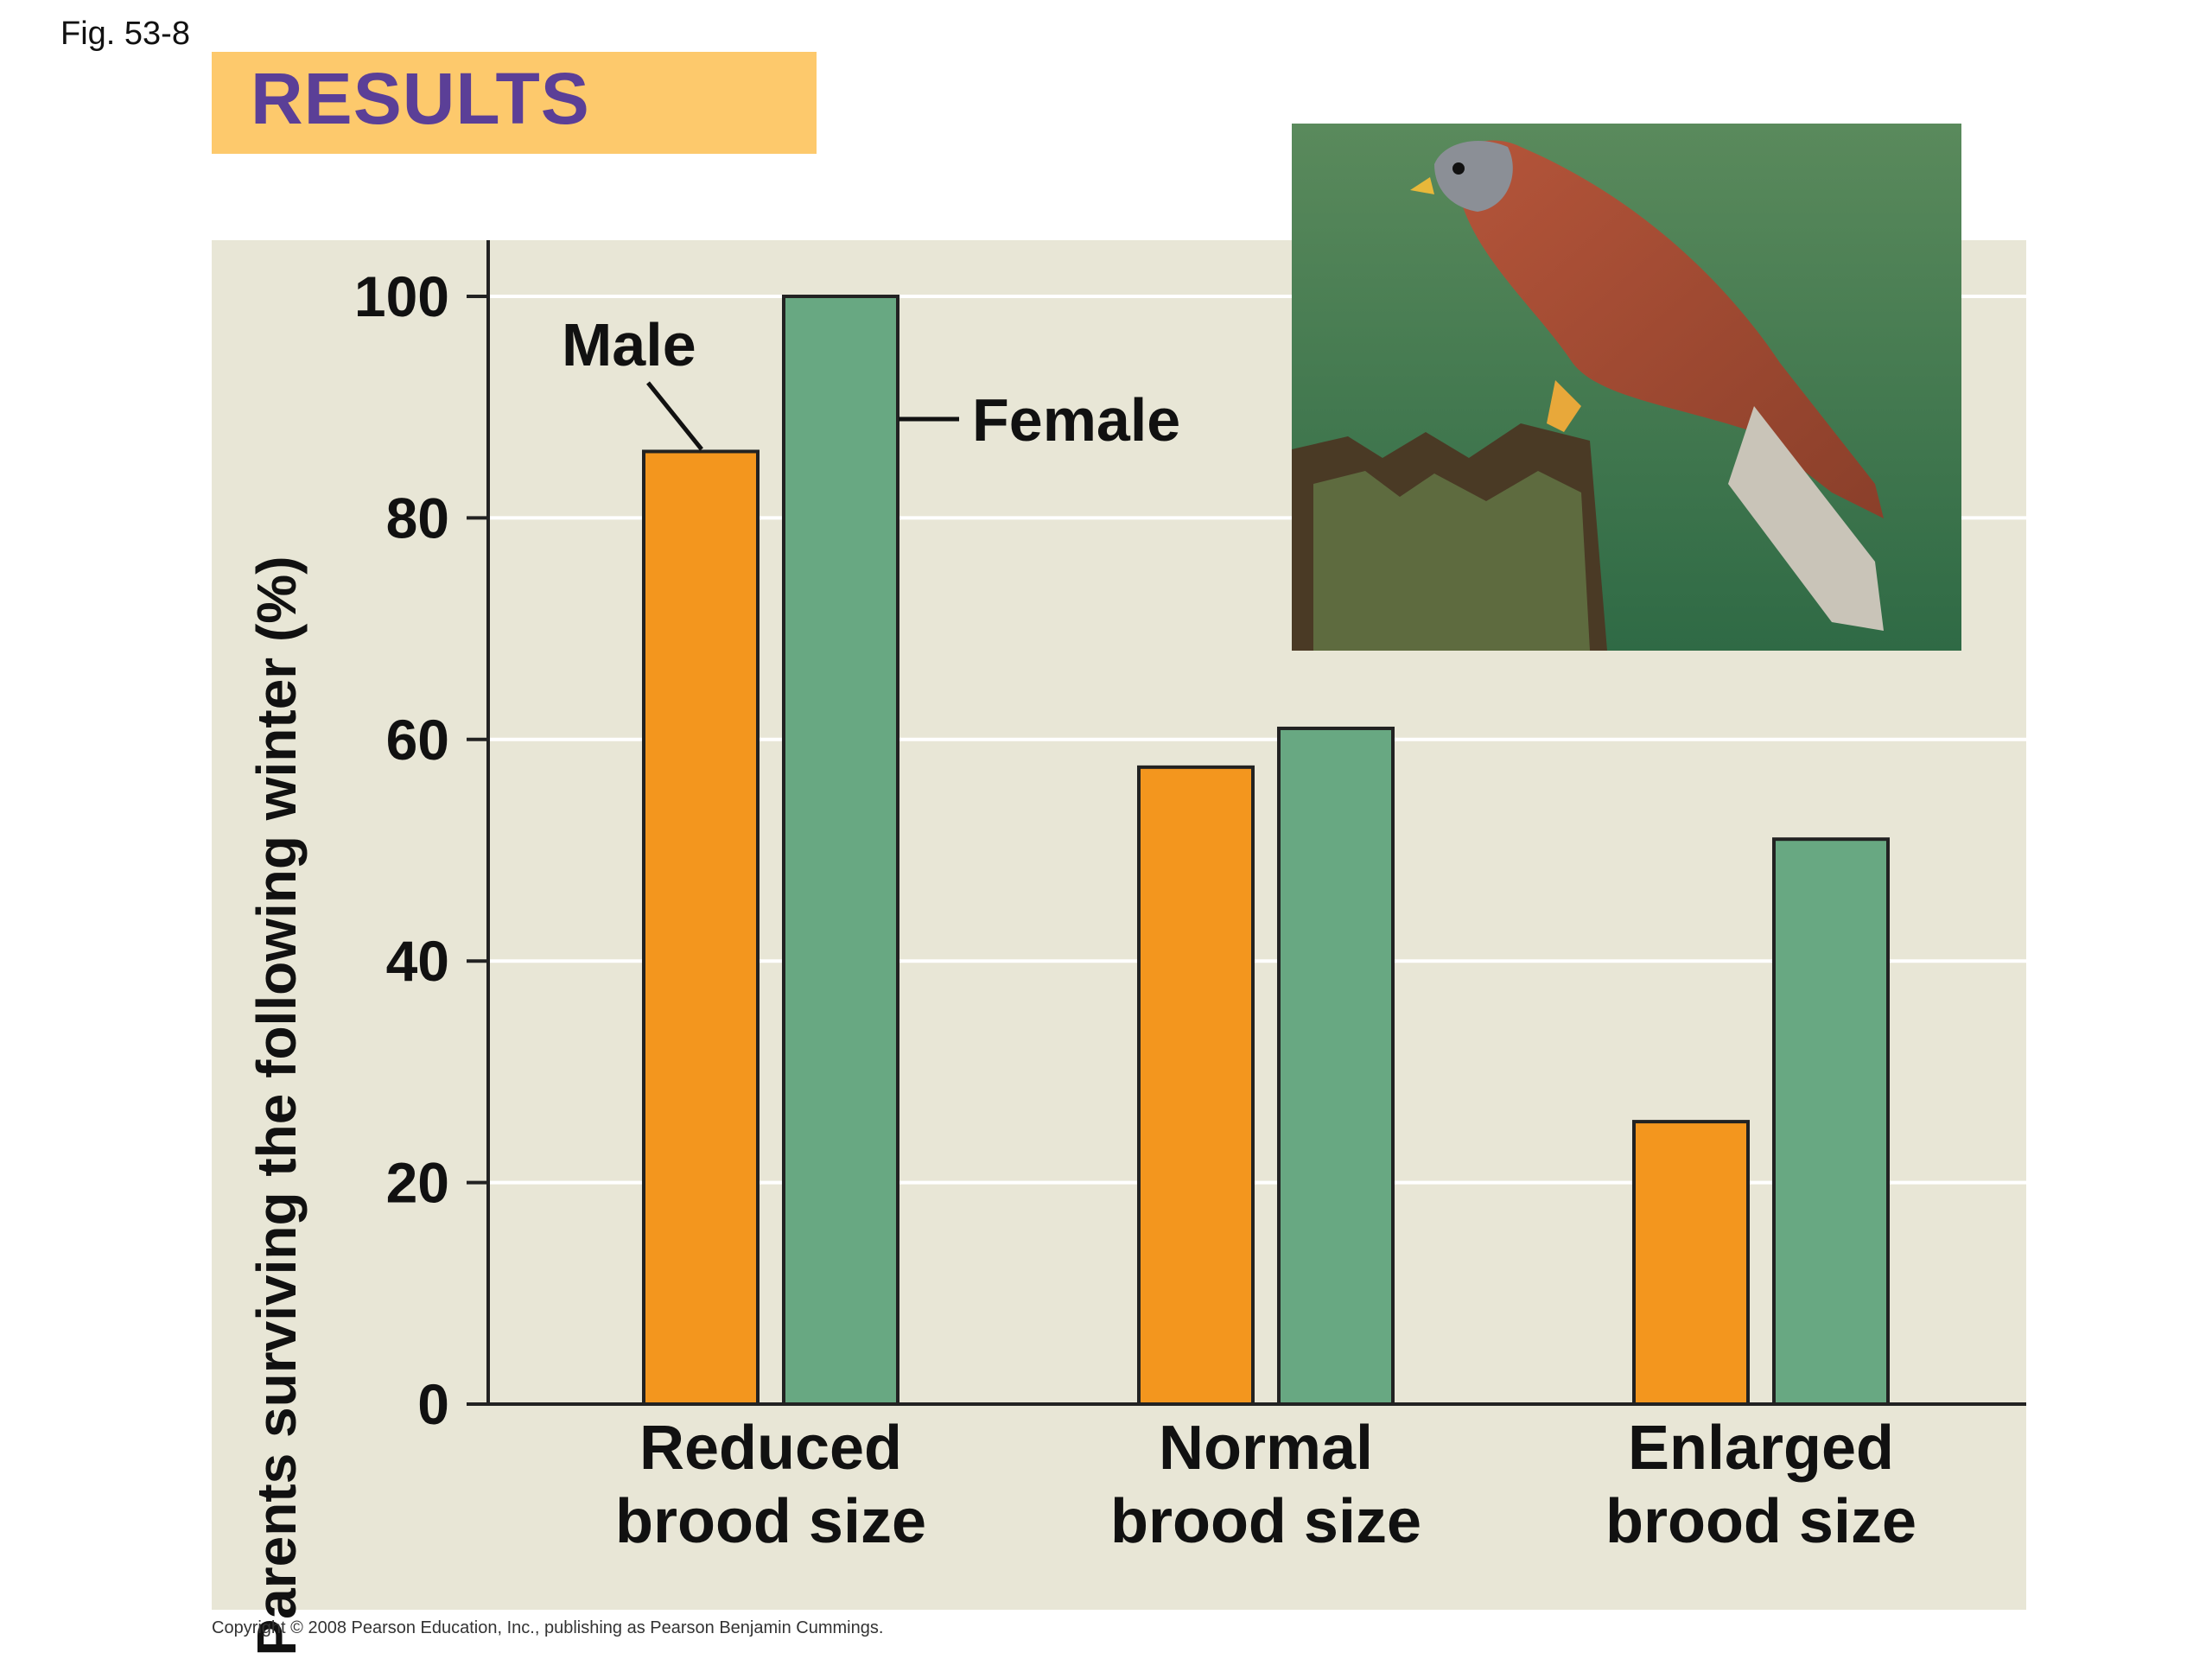 The height and width of the screenshot is (1659, 2212). What do you see at coordinates (417, 961) in the screenshot?
I see `y-tick-label-40: 40` at bounding box center [417, 961].